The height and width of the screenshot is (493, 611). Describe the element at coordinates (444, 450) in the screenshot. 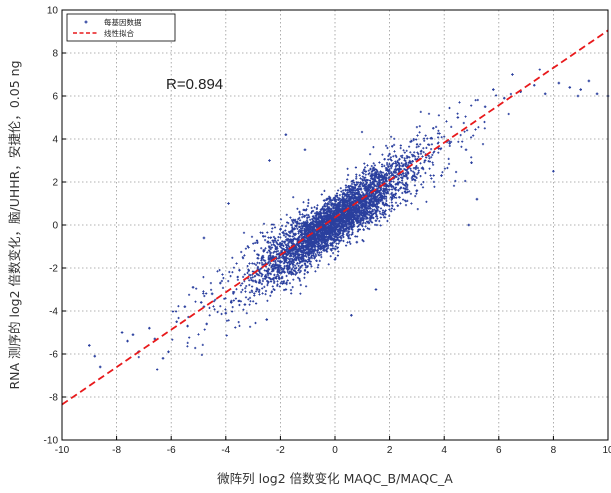

I see `x-tick-label: 4` at that location.